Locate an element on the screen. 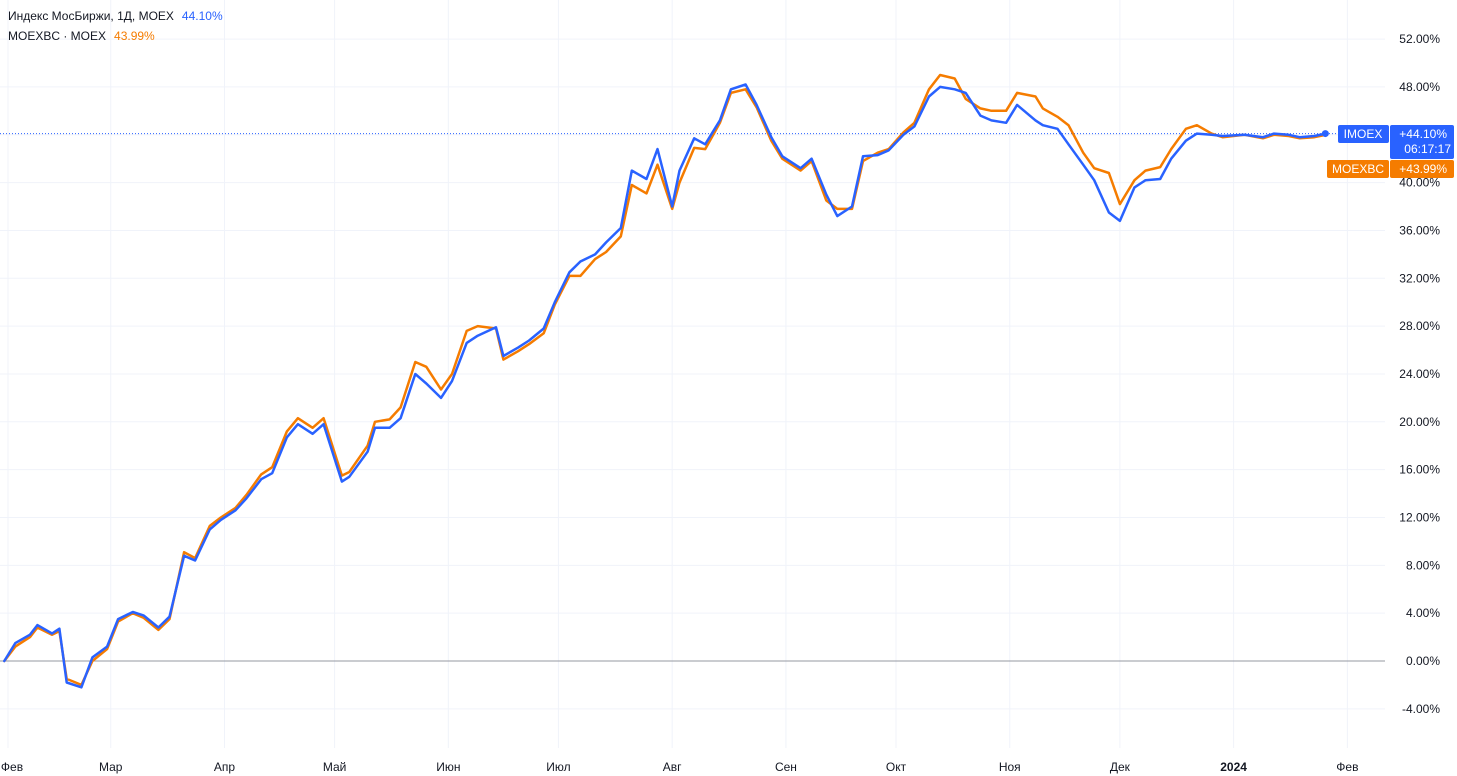 This screenshot has height=776, width=1457. imoex-countdown-text: 06:17:17 is located at coordinates (1427, 149).